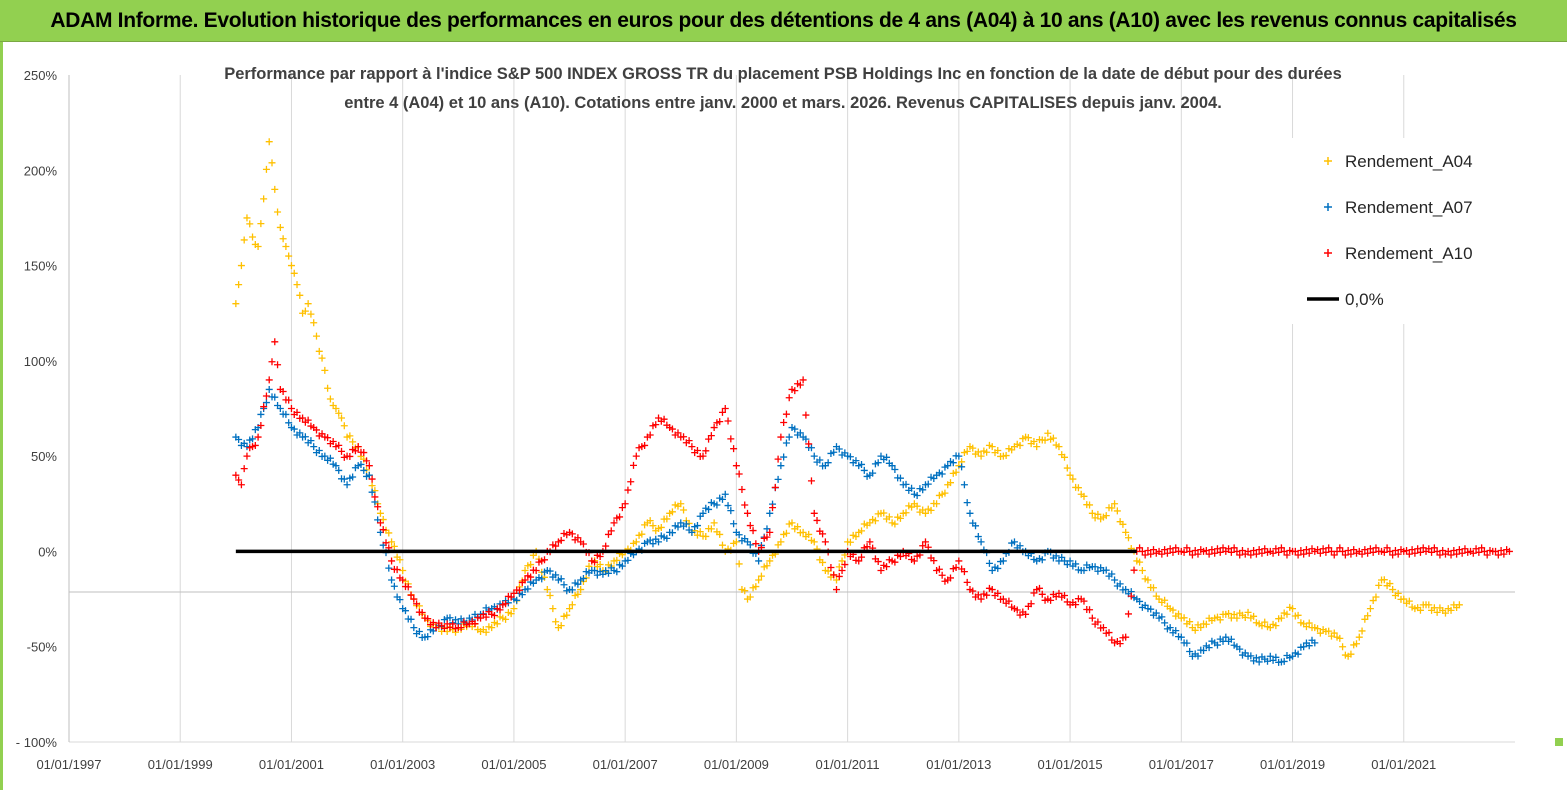  I want to click on x-tick-label: 01/01/2013, so click(958, 764).